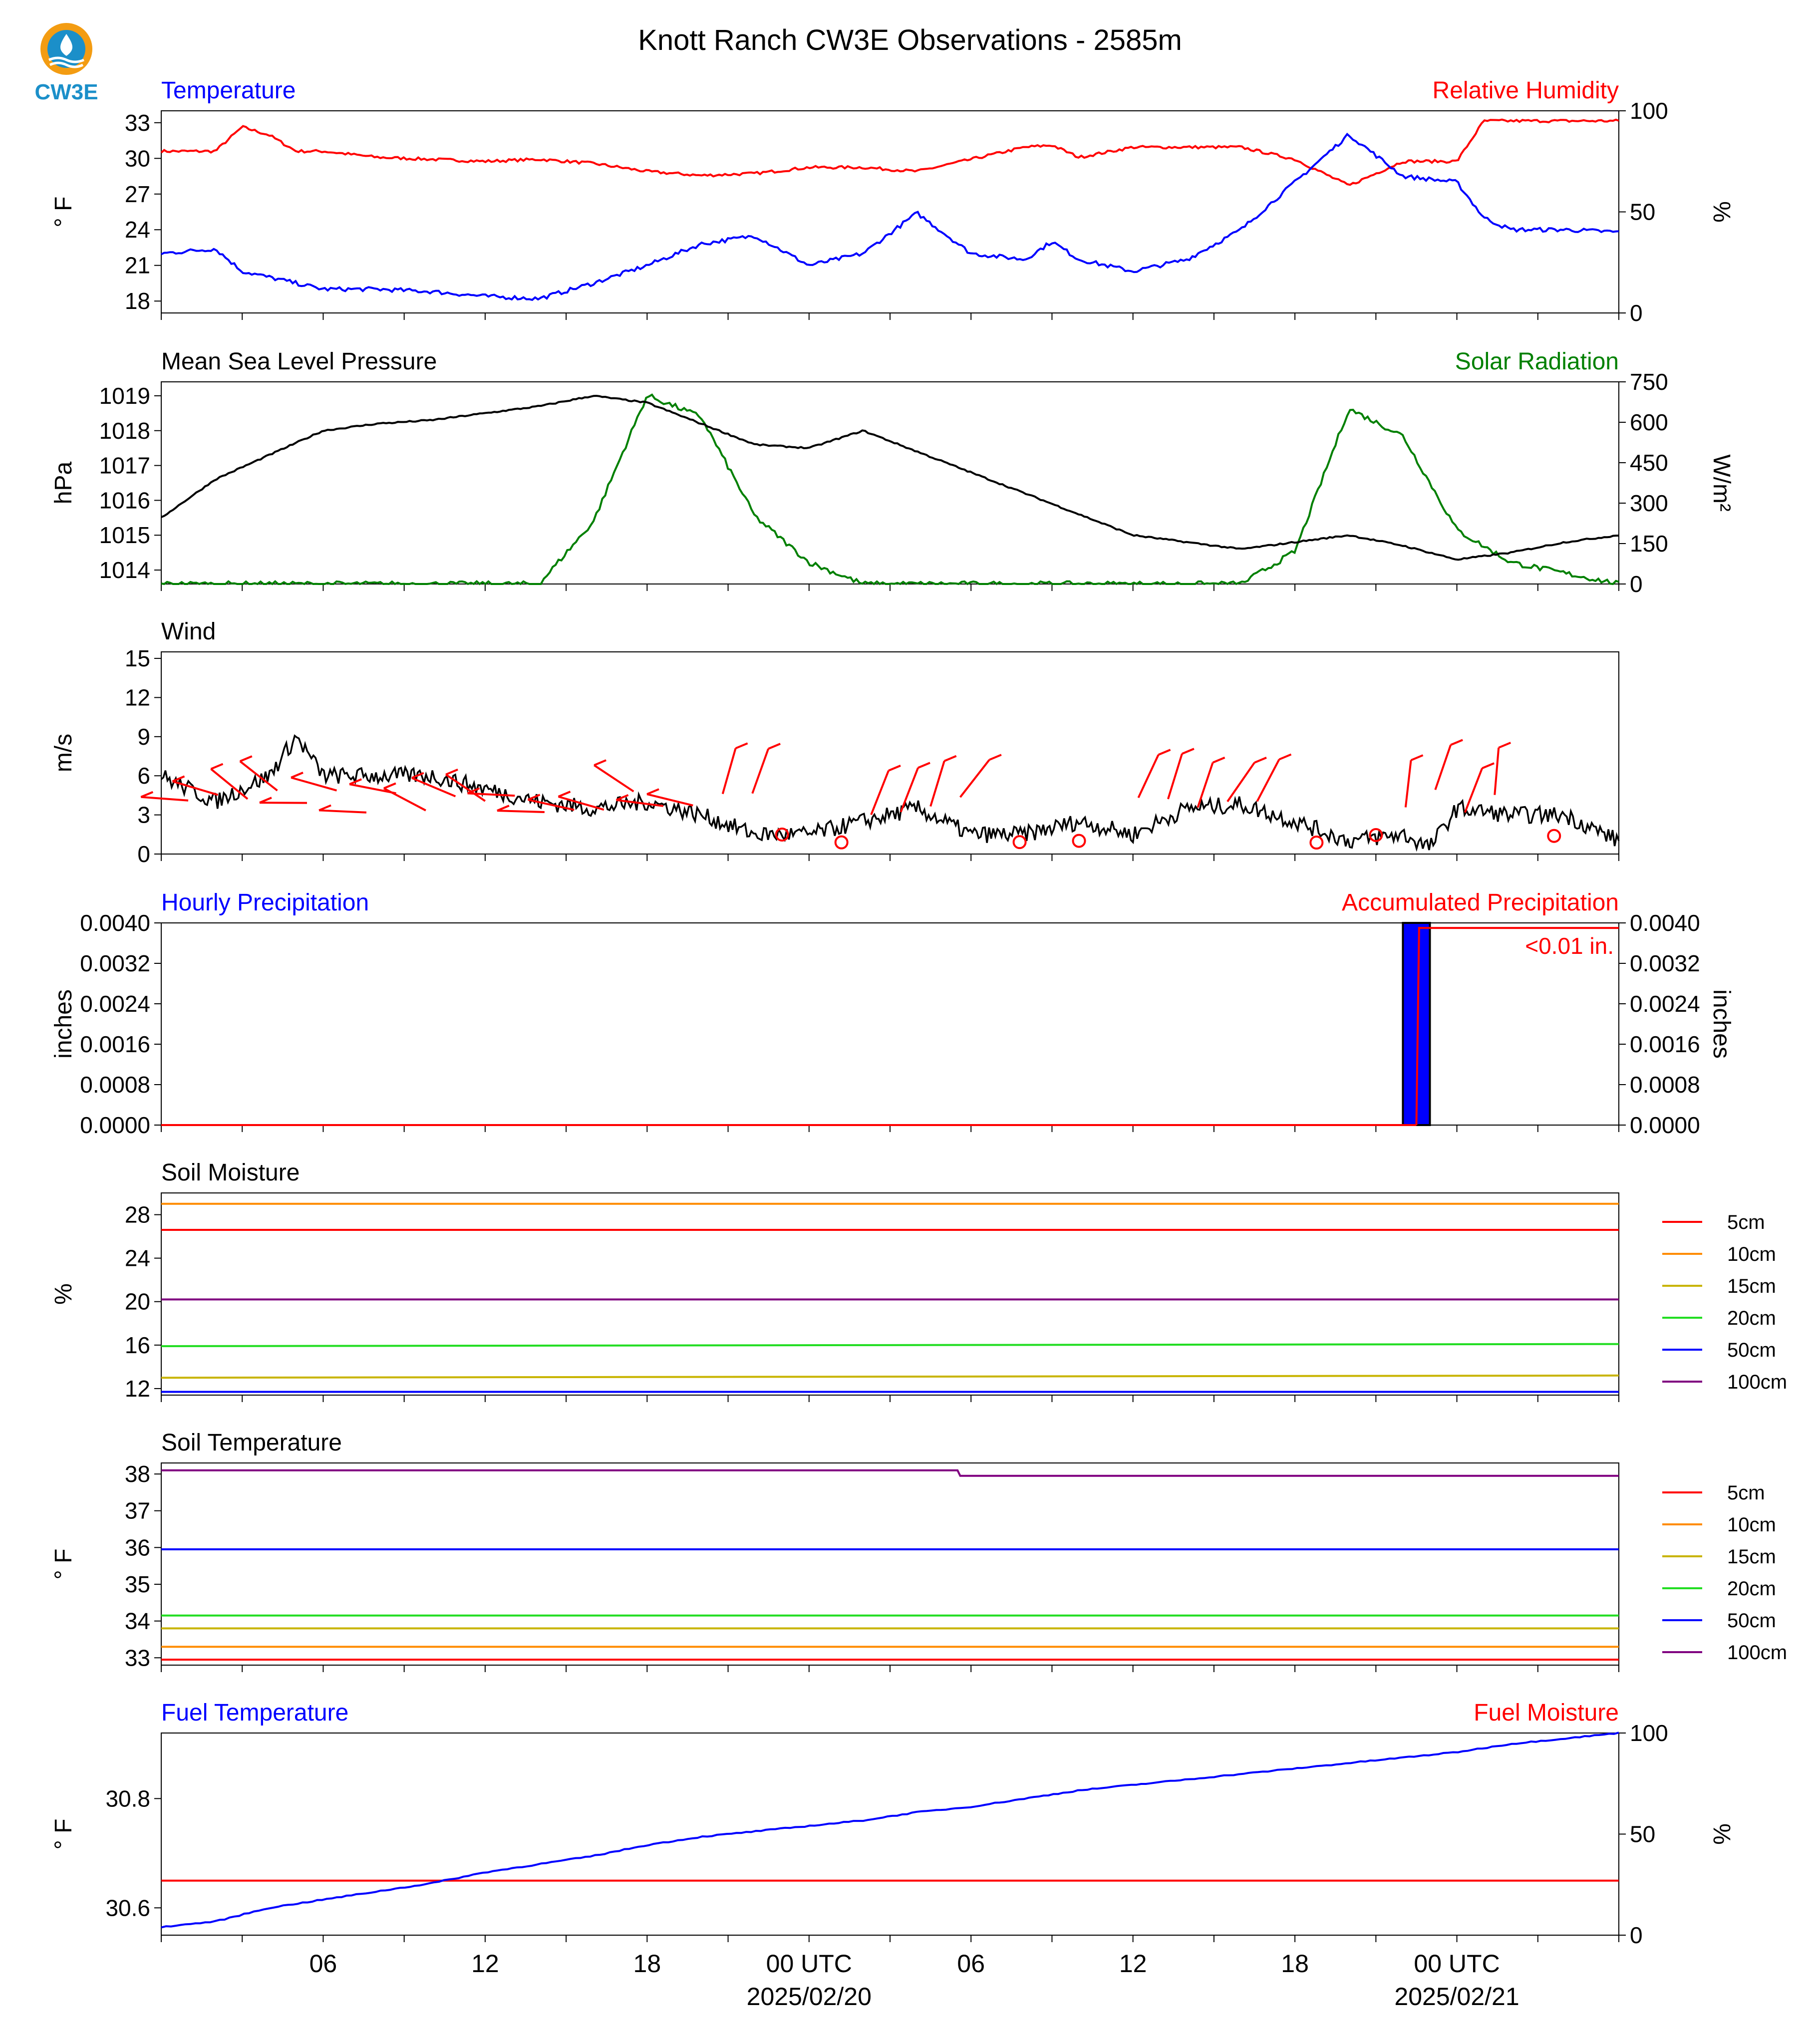  Describe the element at coordinates (63, 482) in the screenshot. I see `y-axis-label-pressure: hPa` at that location.